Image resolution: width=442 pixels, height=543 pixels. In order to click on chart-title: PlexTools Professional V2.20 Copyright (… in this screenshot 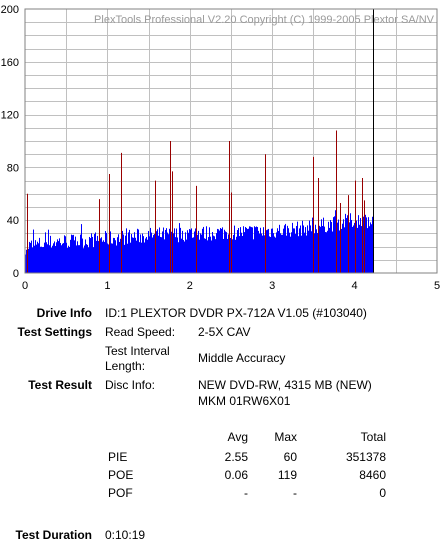, I will do `click(264, 20)`.